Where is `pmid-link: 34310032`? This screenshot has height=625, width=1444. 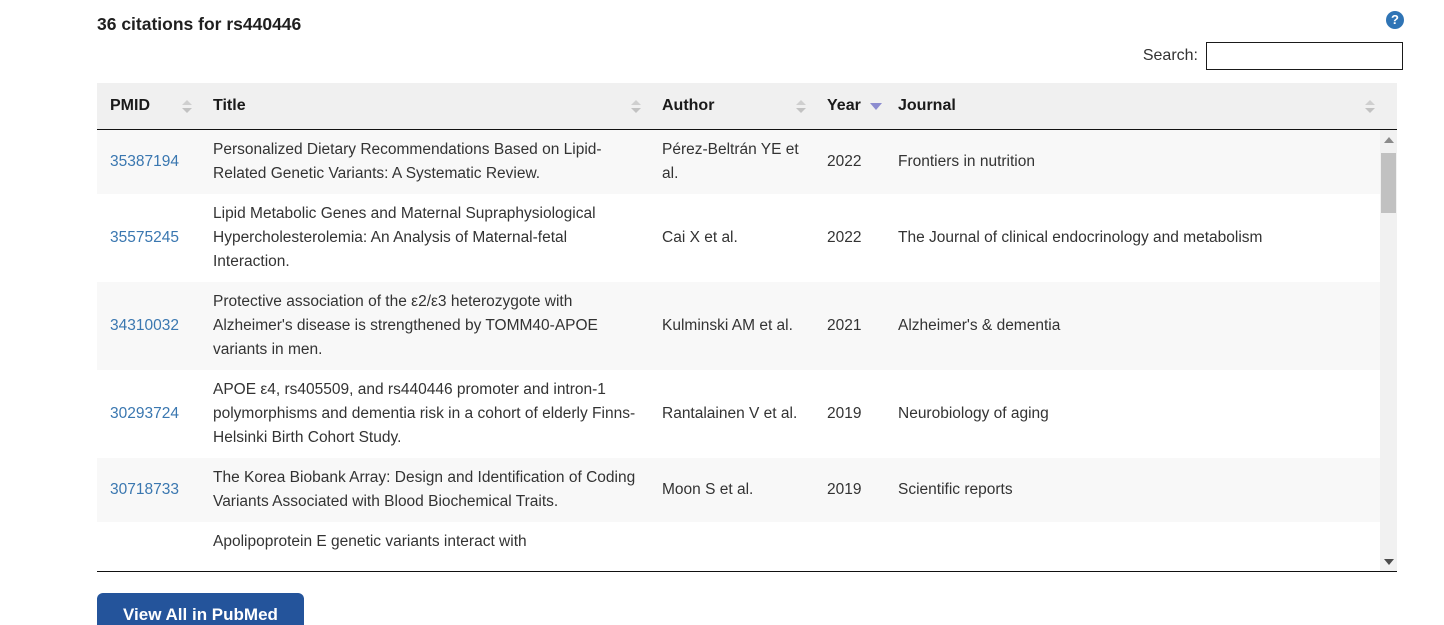 pmid-link: 34310032 is located at coordinates (144, 325).